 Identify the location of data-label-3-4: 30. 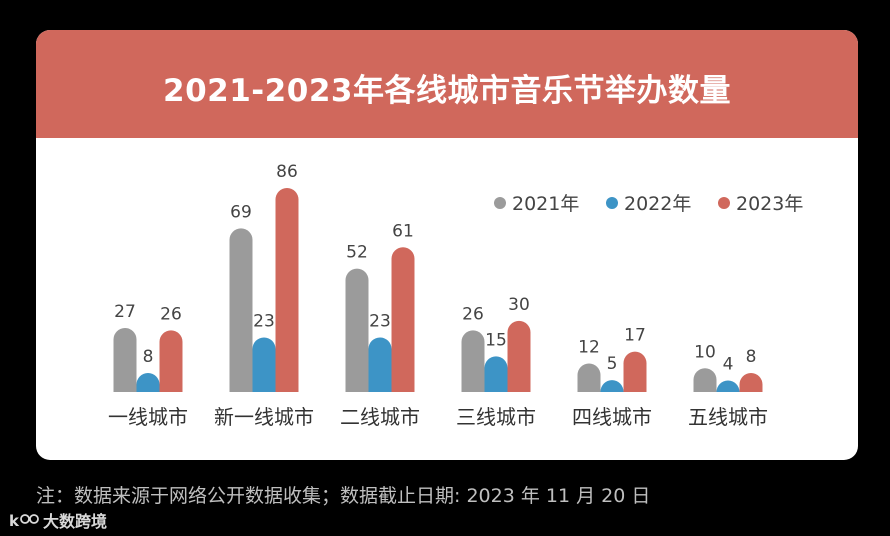
(519, 305).